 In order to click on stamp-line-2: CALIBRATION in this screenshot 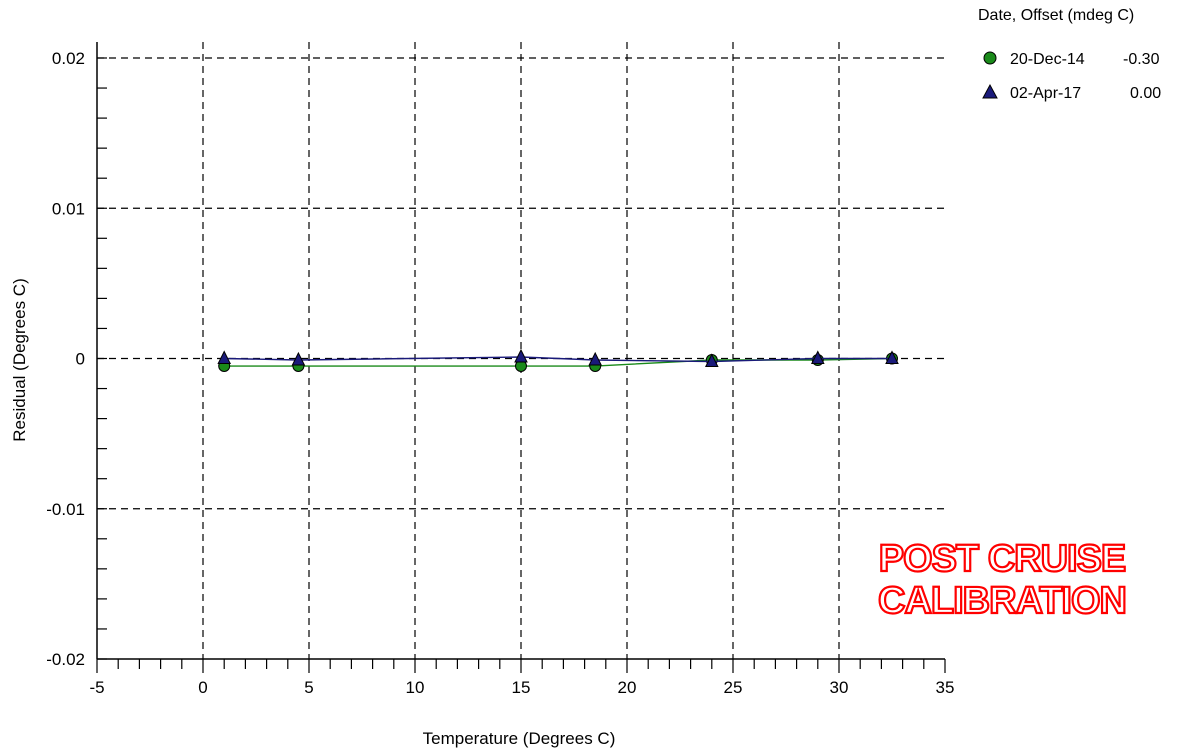, I will do `click(1002, 601)`.